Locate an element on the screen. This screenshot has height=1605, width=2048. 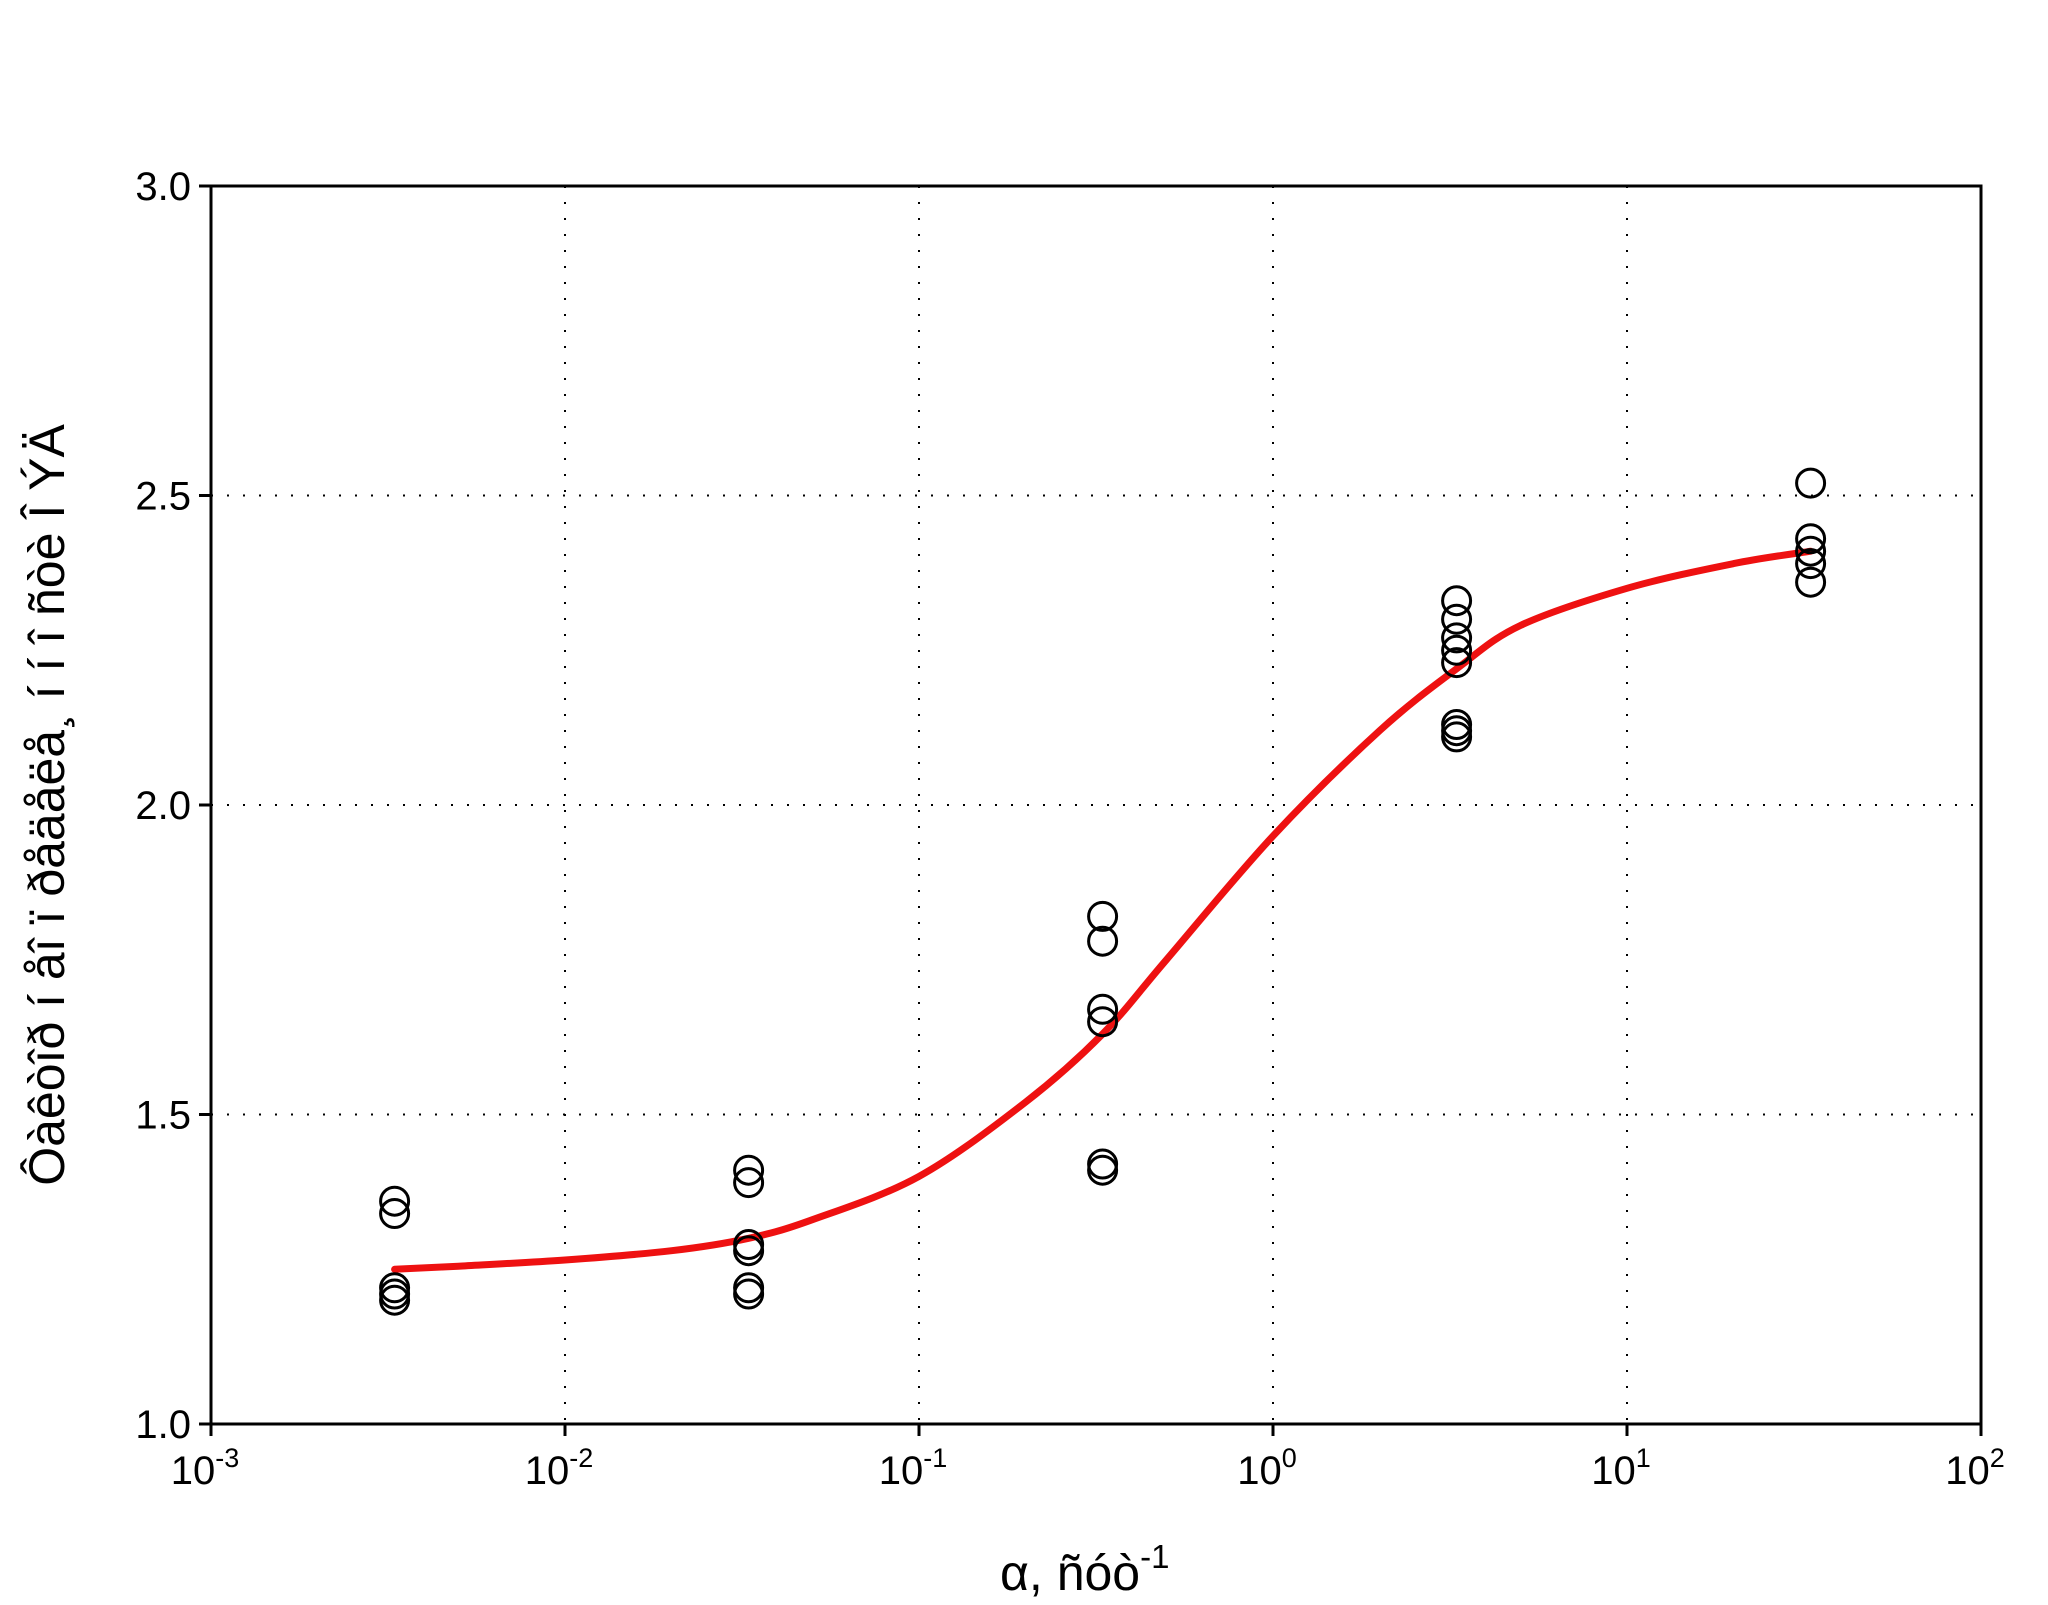
y-tick-labels: 1.0 1.5 2.0 2.5 3.0 is located at coordinates (163, 806).